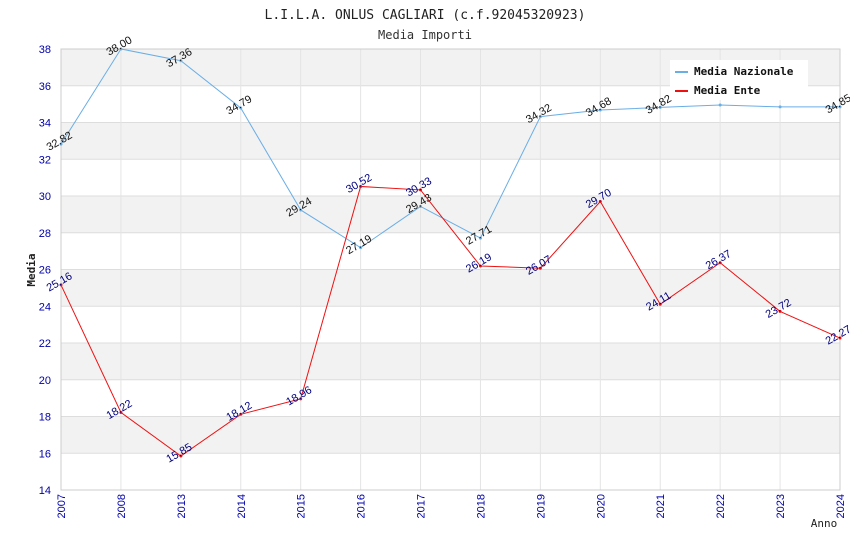 This screenshot has height=550, width=850. I want to click on legend-box, so click(739, 80).